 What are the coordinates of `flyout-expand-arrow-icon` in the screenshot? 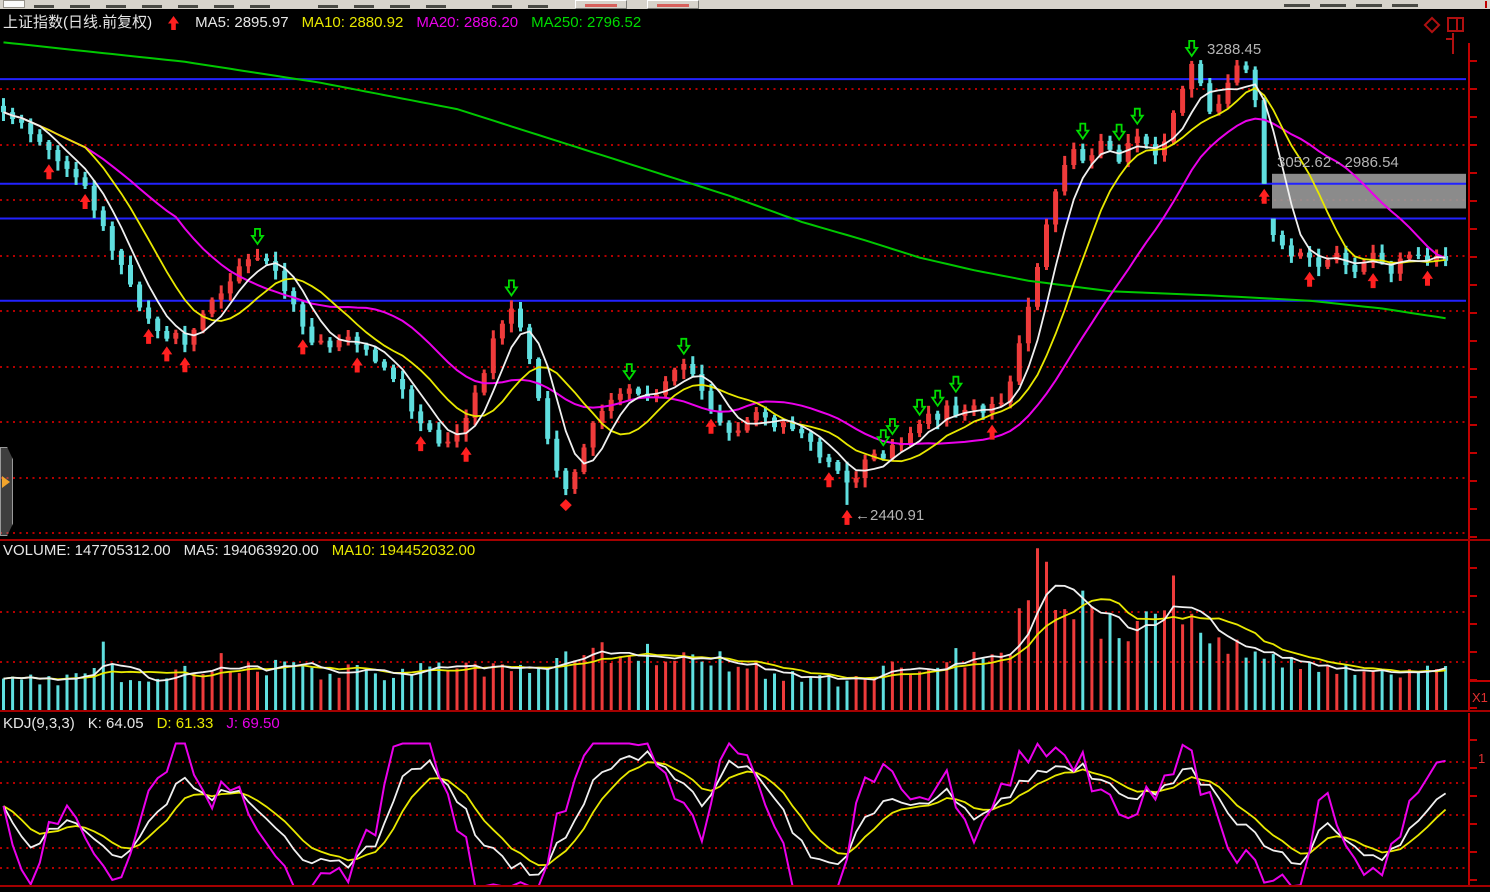 It's located at (6, 482).